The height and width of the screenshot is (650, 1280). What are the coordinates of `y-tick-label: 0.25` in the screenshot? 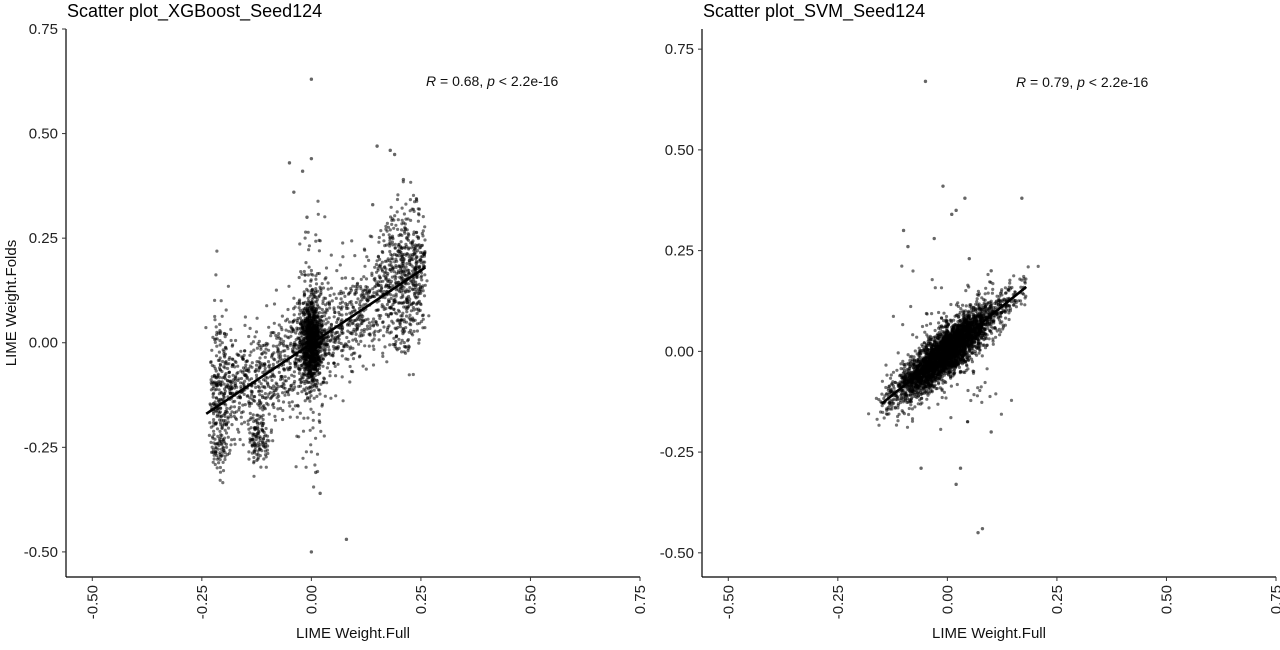 It's located at (43, 238).